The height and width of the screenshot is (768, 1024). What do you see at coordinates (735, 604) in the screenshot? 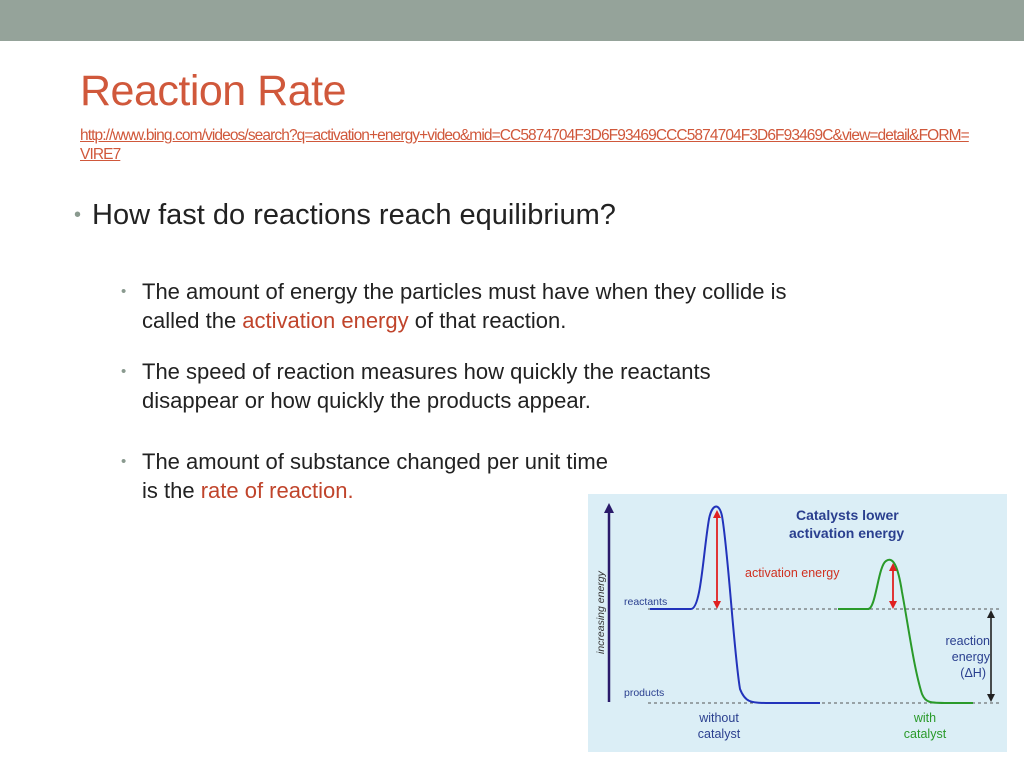
I see `uncatalysed-curve` at bounding box center [735, 604].